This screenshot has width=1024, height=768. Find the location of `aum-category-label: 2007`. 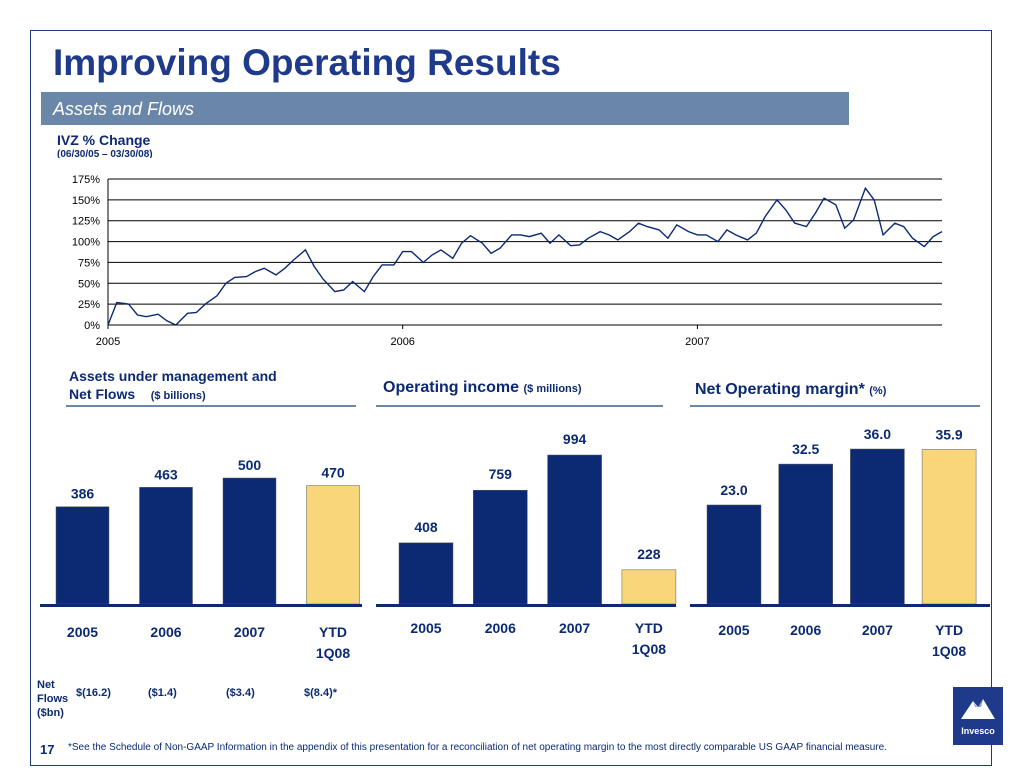

aum-category-label: 2007 is located at coordinates (249, 632).